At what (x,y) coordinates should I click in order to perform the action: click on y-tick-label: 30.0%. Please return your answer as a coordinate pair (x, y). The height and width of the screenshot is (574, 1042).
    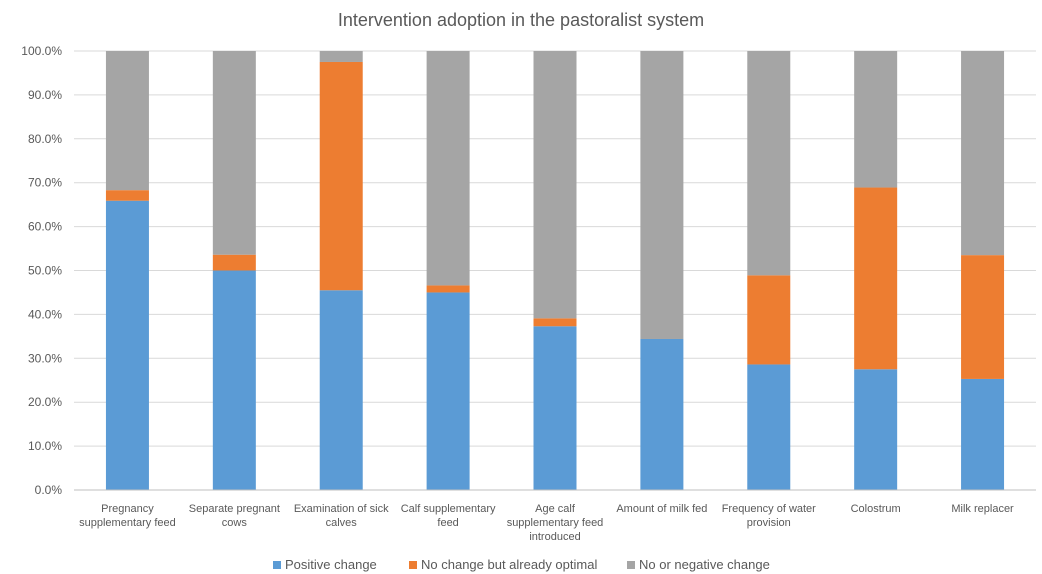
    Looking at the image, I should click on (45, 358).